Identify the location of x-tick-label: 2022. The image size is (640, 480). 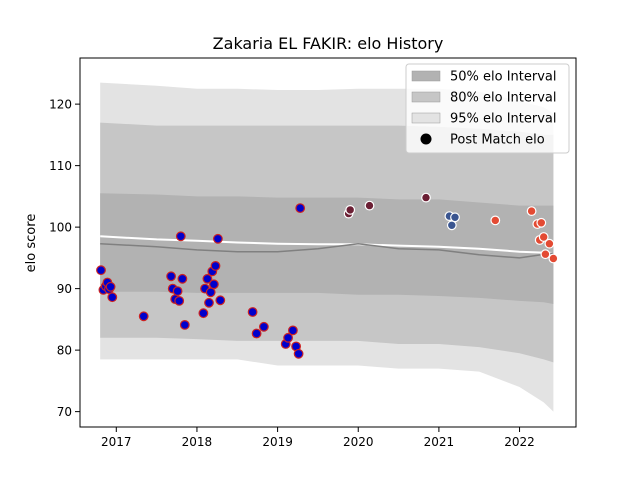
(519, 442).